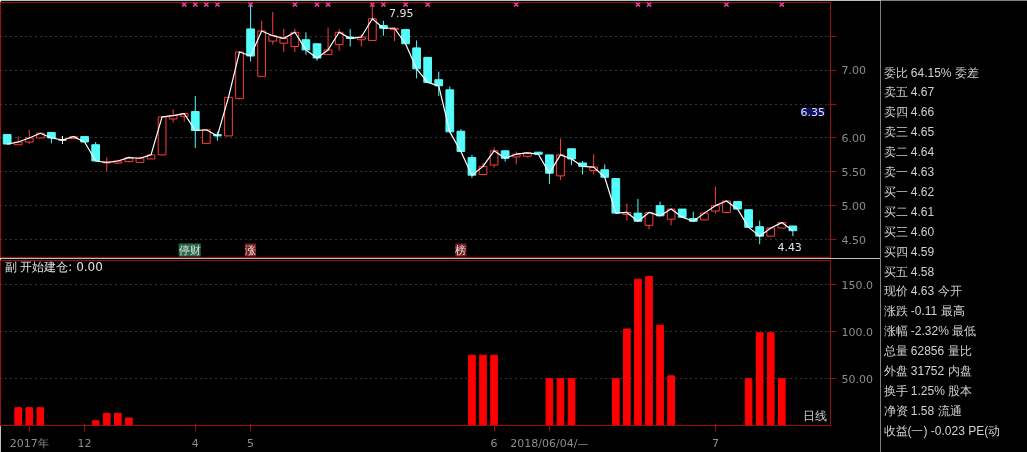 The height and width of the screenshot is (452, 1027). What do you see at coordinates (909, 172) in the screenshot?
I see `text: 卖一 4.63` at bounding box center [909, 172].